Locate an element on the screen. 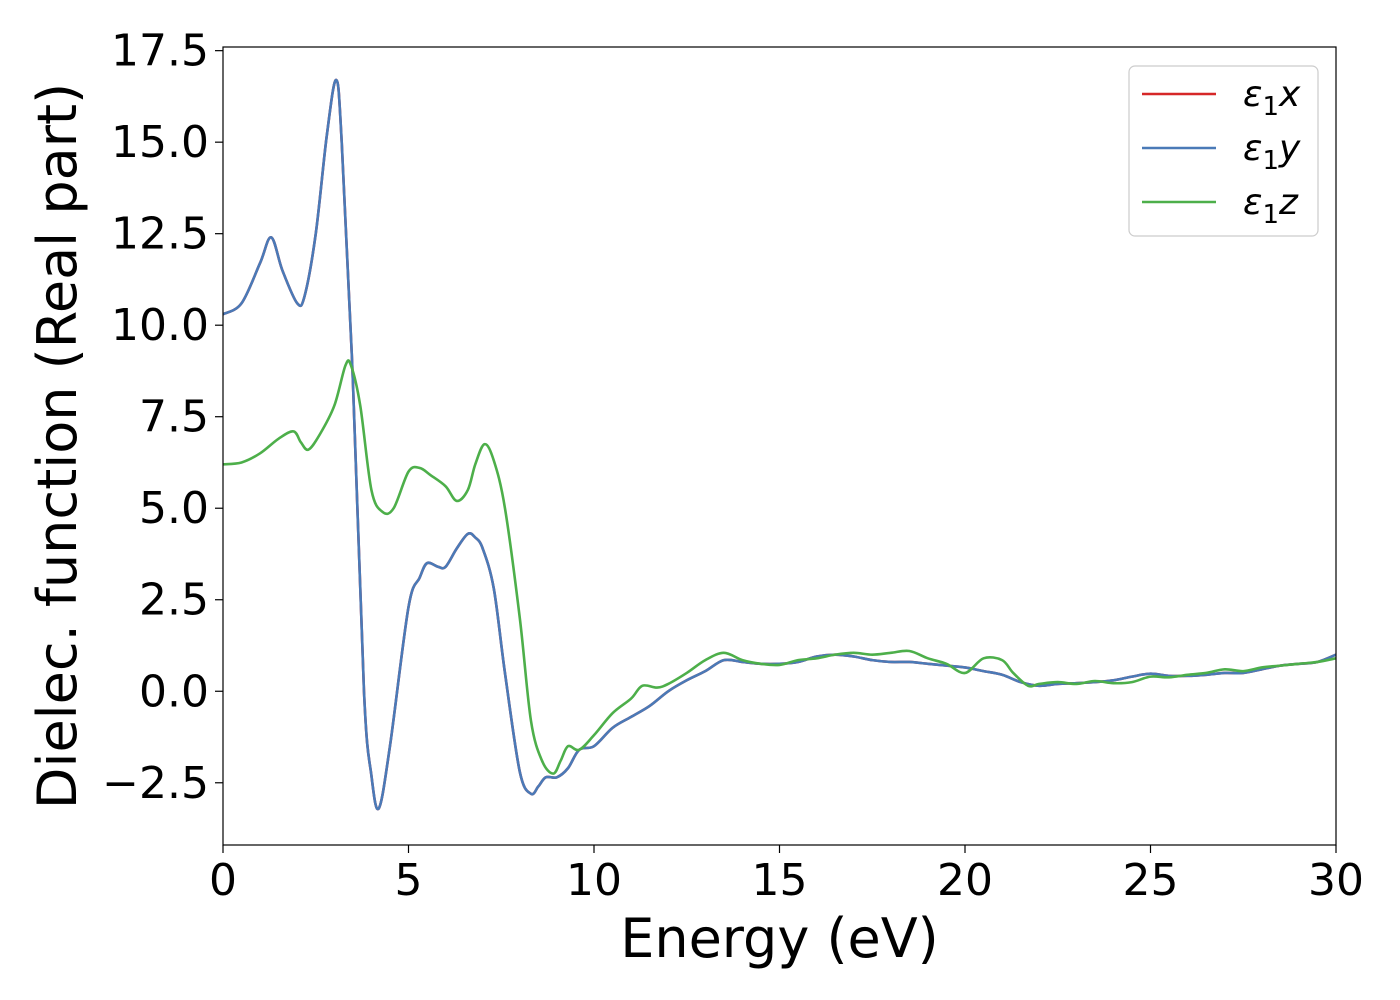 Image resolution: width=1400 pixels, height=1000 pixels. legend-label-z: ε1z is located at coordinates (1271, 206).